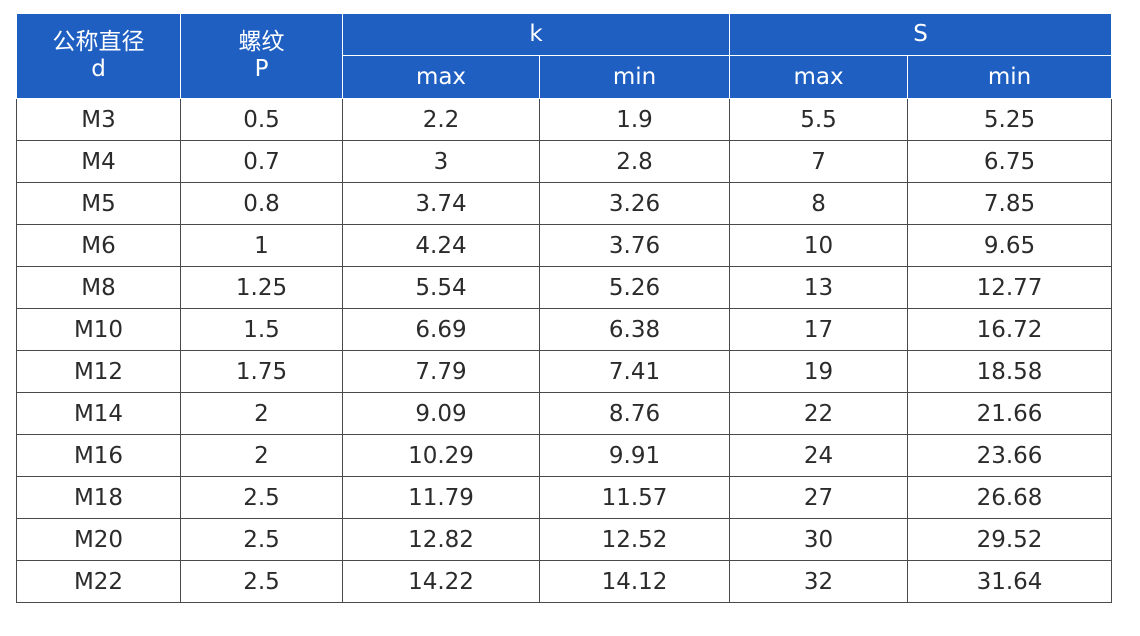  What do you see at coordinates (261, 69) in the screenshot?
I see `header-thread-pitch-symbol: P` at bounding box center [261, 69].